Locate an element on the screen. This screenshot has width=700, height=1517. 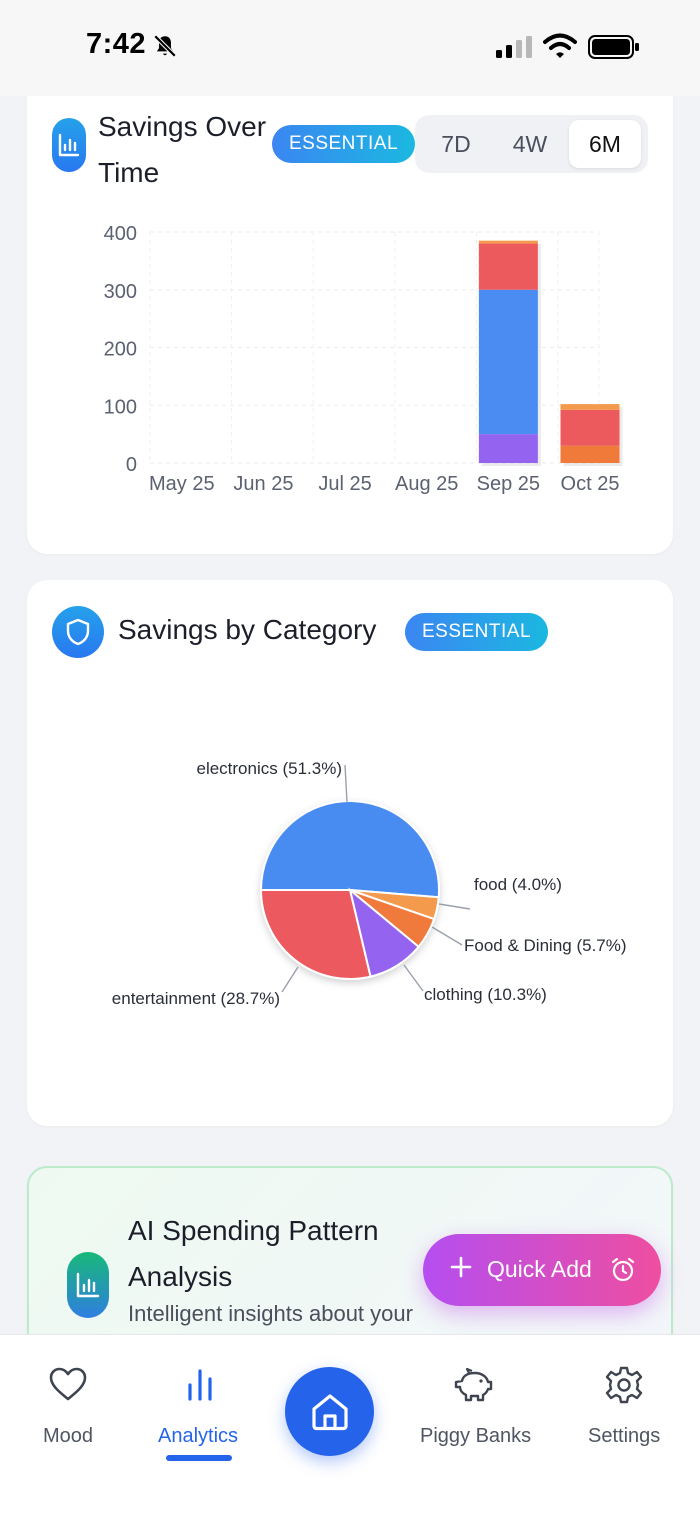
tab-analytics-label: Analytics is located at coordinates (198, 1436).